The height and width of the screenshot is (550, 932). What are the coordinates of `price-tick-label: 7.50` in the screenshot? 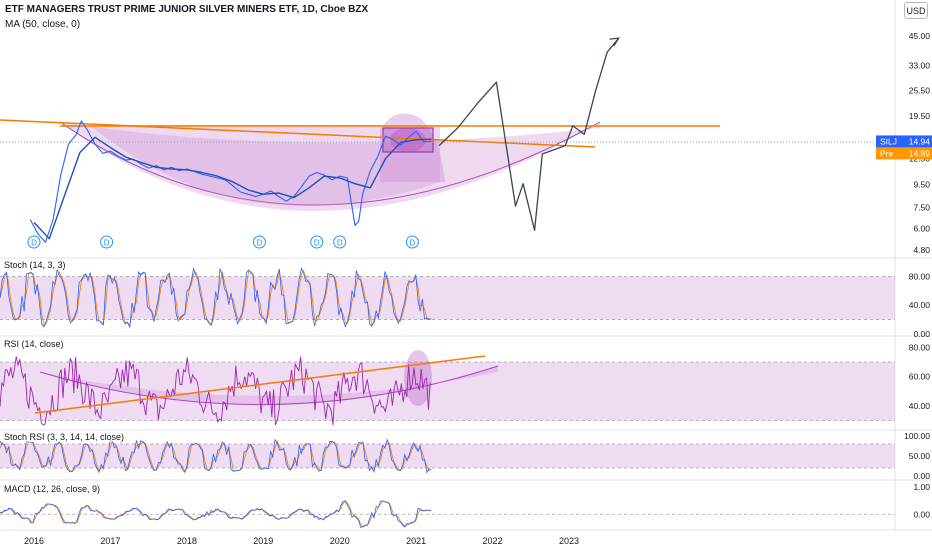 It's located at (921, 207).